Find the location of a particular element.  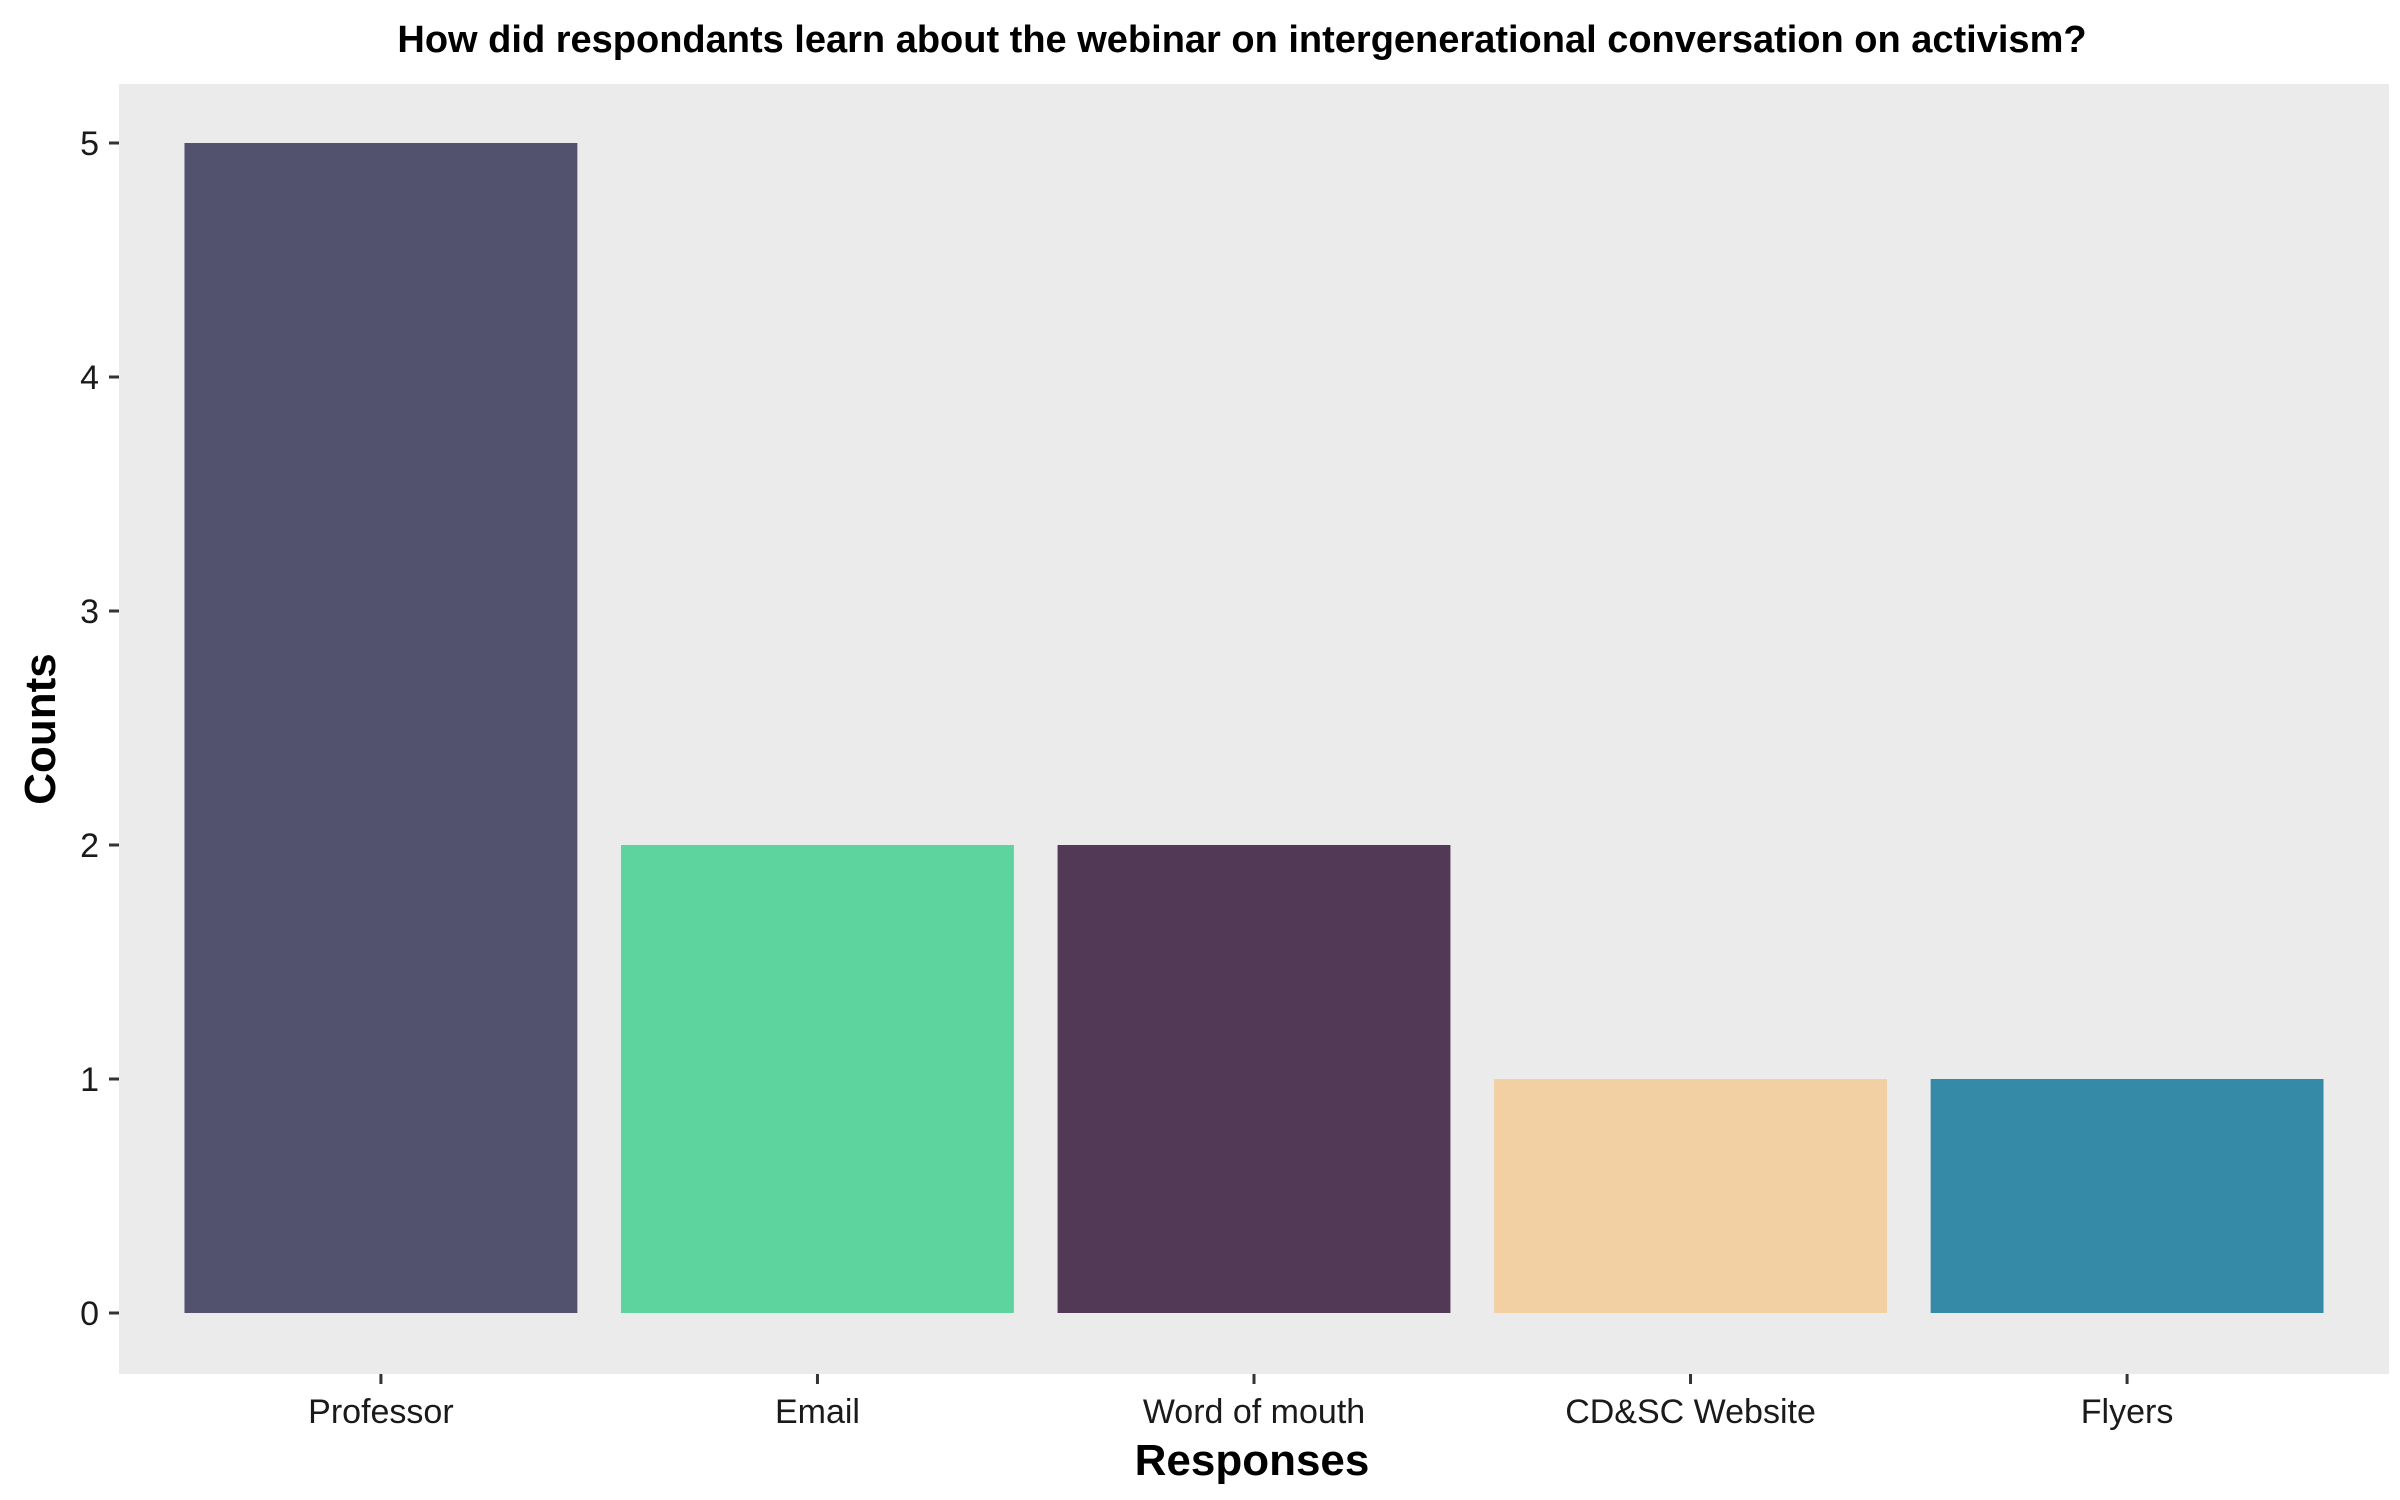

bar-cd-sc-website is located at coordinates (1690, 1196).